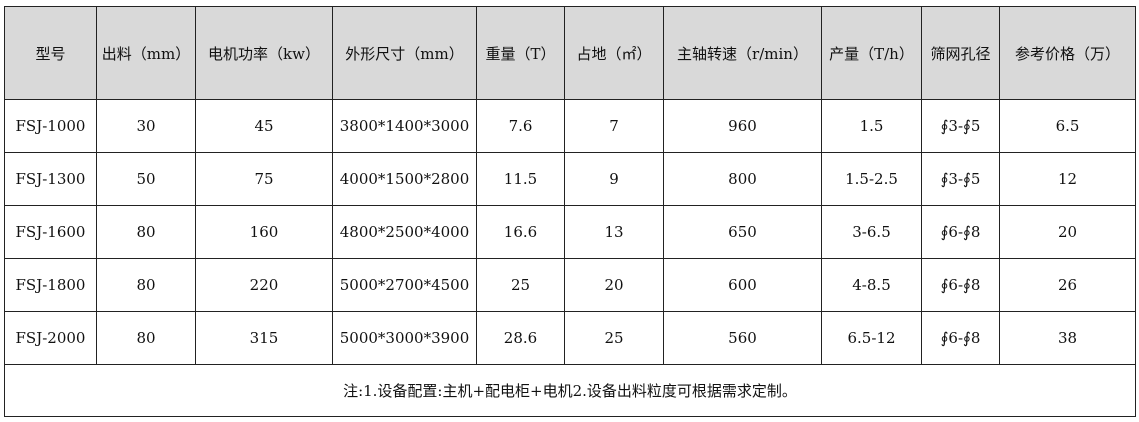 The image size is (1139, 422). Describe the element at coordinates (404, 232) in the screenshot. I see `table-cell: 4800*2500*4000` at that location.